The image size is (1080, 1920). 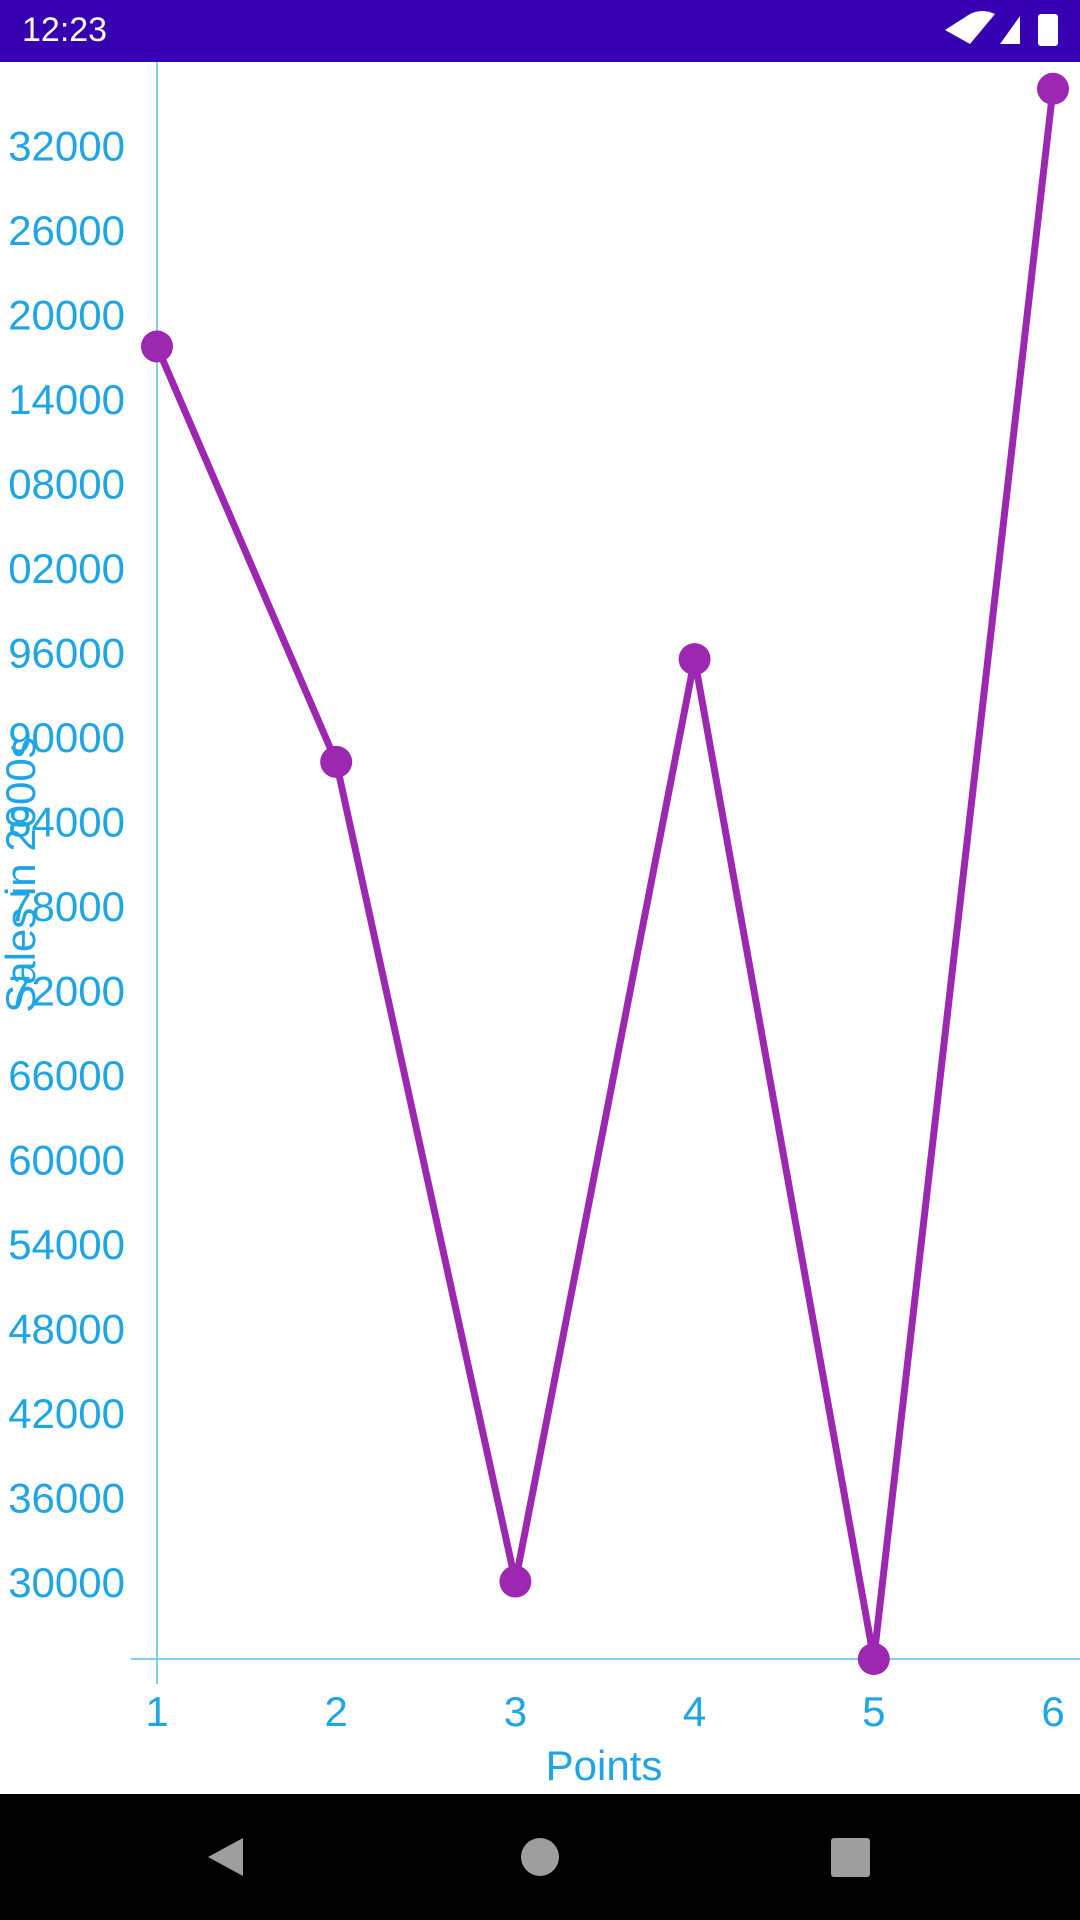 I want to click on x-tick-label: 1, so click(x=156, y=1711).